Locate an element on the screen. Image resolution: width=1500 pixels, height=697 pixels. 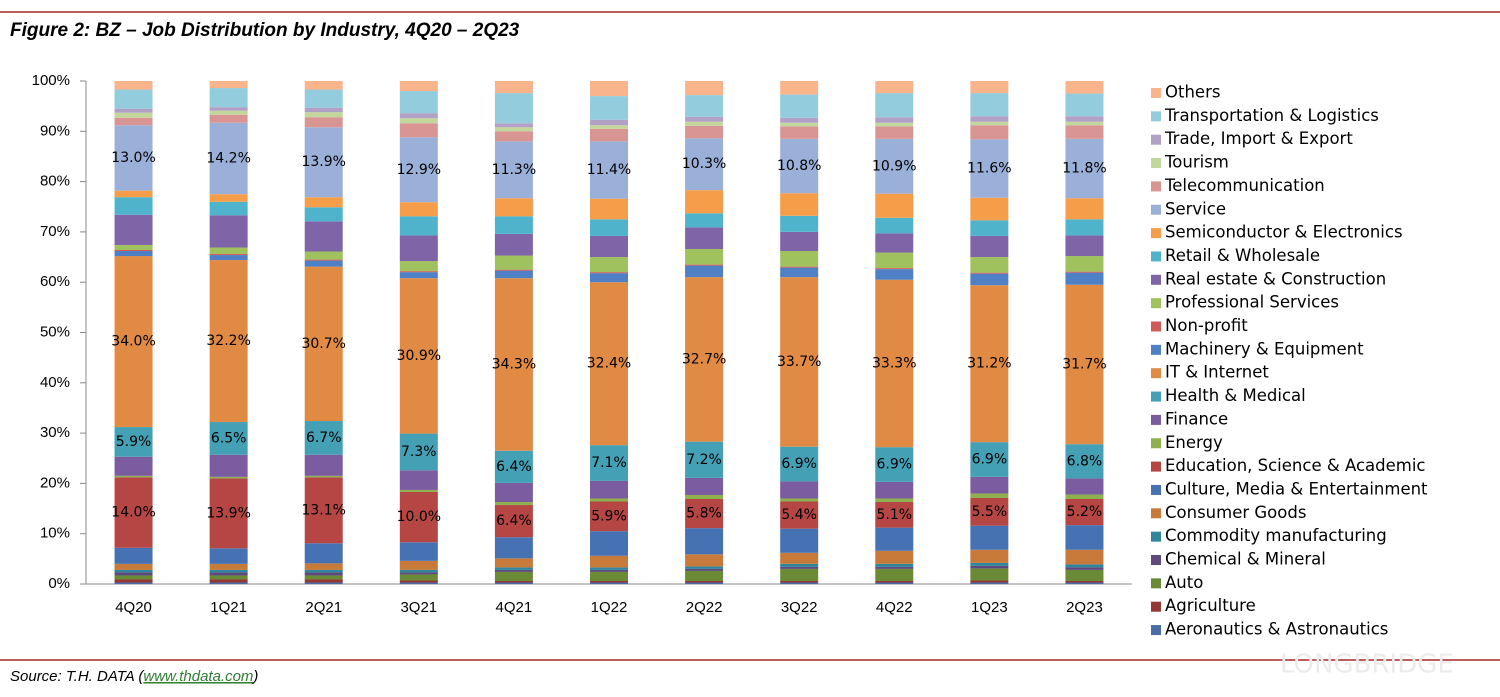
x-tick-label: 2Q23 is located at coordinates (1084, 607).